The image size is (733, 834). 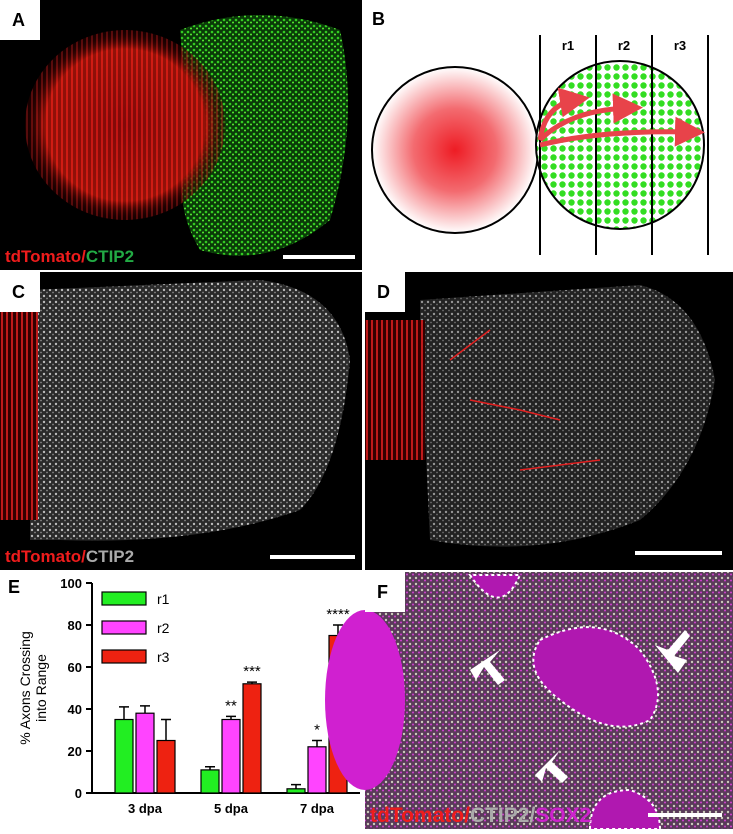 I want to click on target-circle, so click(x=620, y=145).